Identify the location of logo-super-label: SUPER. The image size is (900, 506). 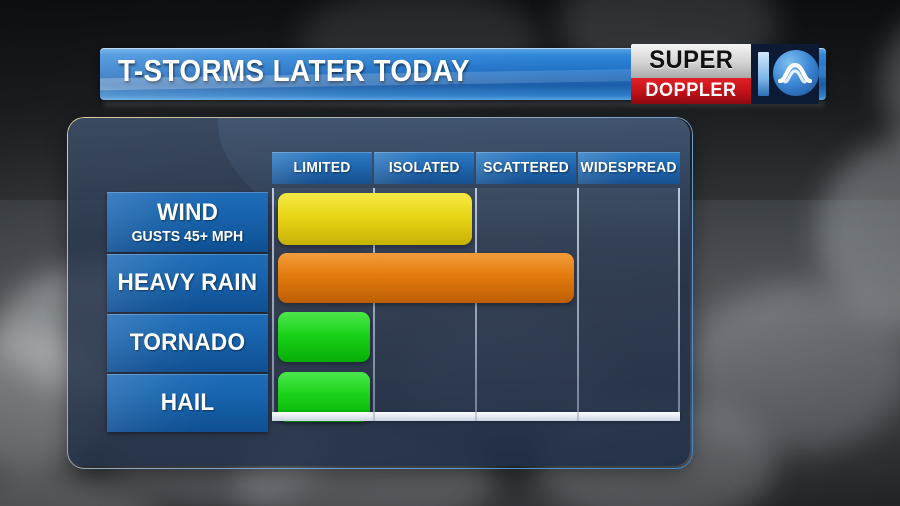
(691, 60).